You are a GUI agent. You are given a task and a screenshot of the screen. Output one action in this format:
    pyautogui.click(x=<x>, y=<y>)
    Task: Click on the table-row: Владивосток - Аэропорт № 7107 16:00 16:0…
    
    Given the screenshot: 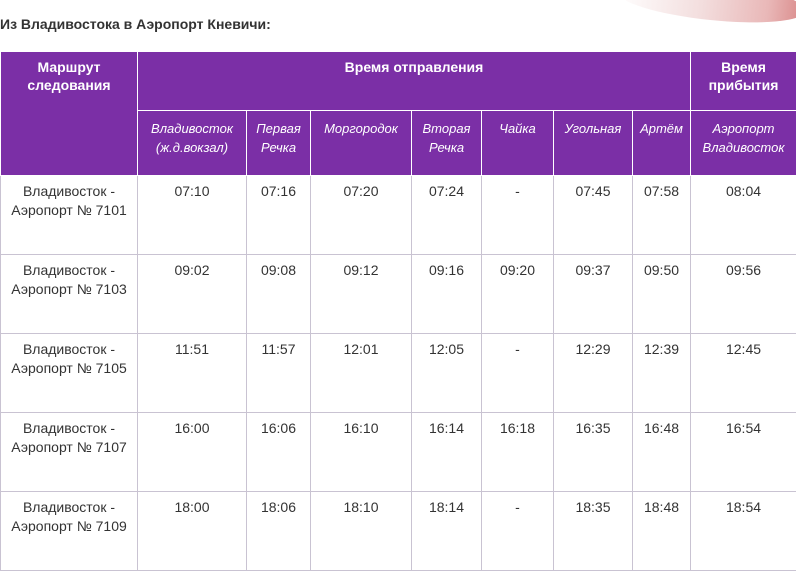 What is the action you would take?
    pyautogui.click(x=398, y=452)
    